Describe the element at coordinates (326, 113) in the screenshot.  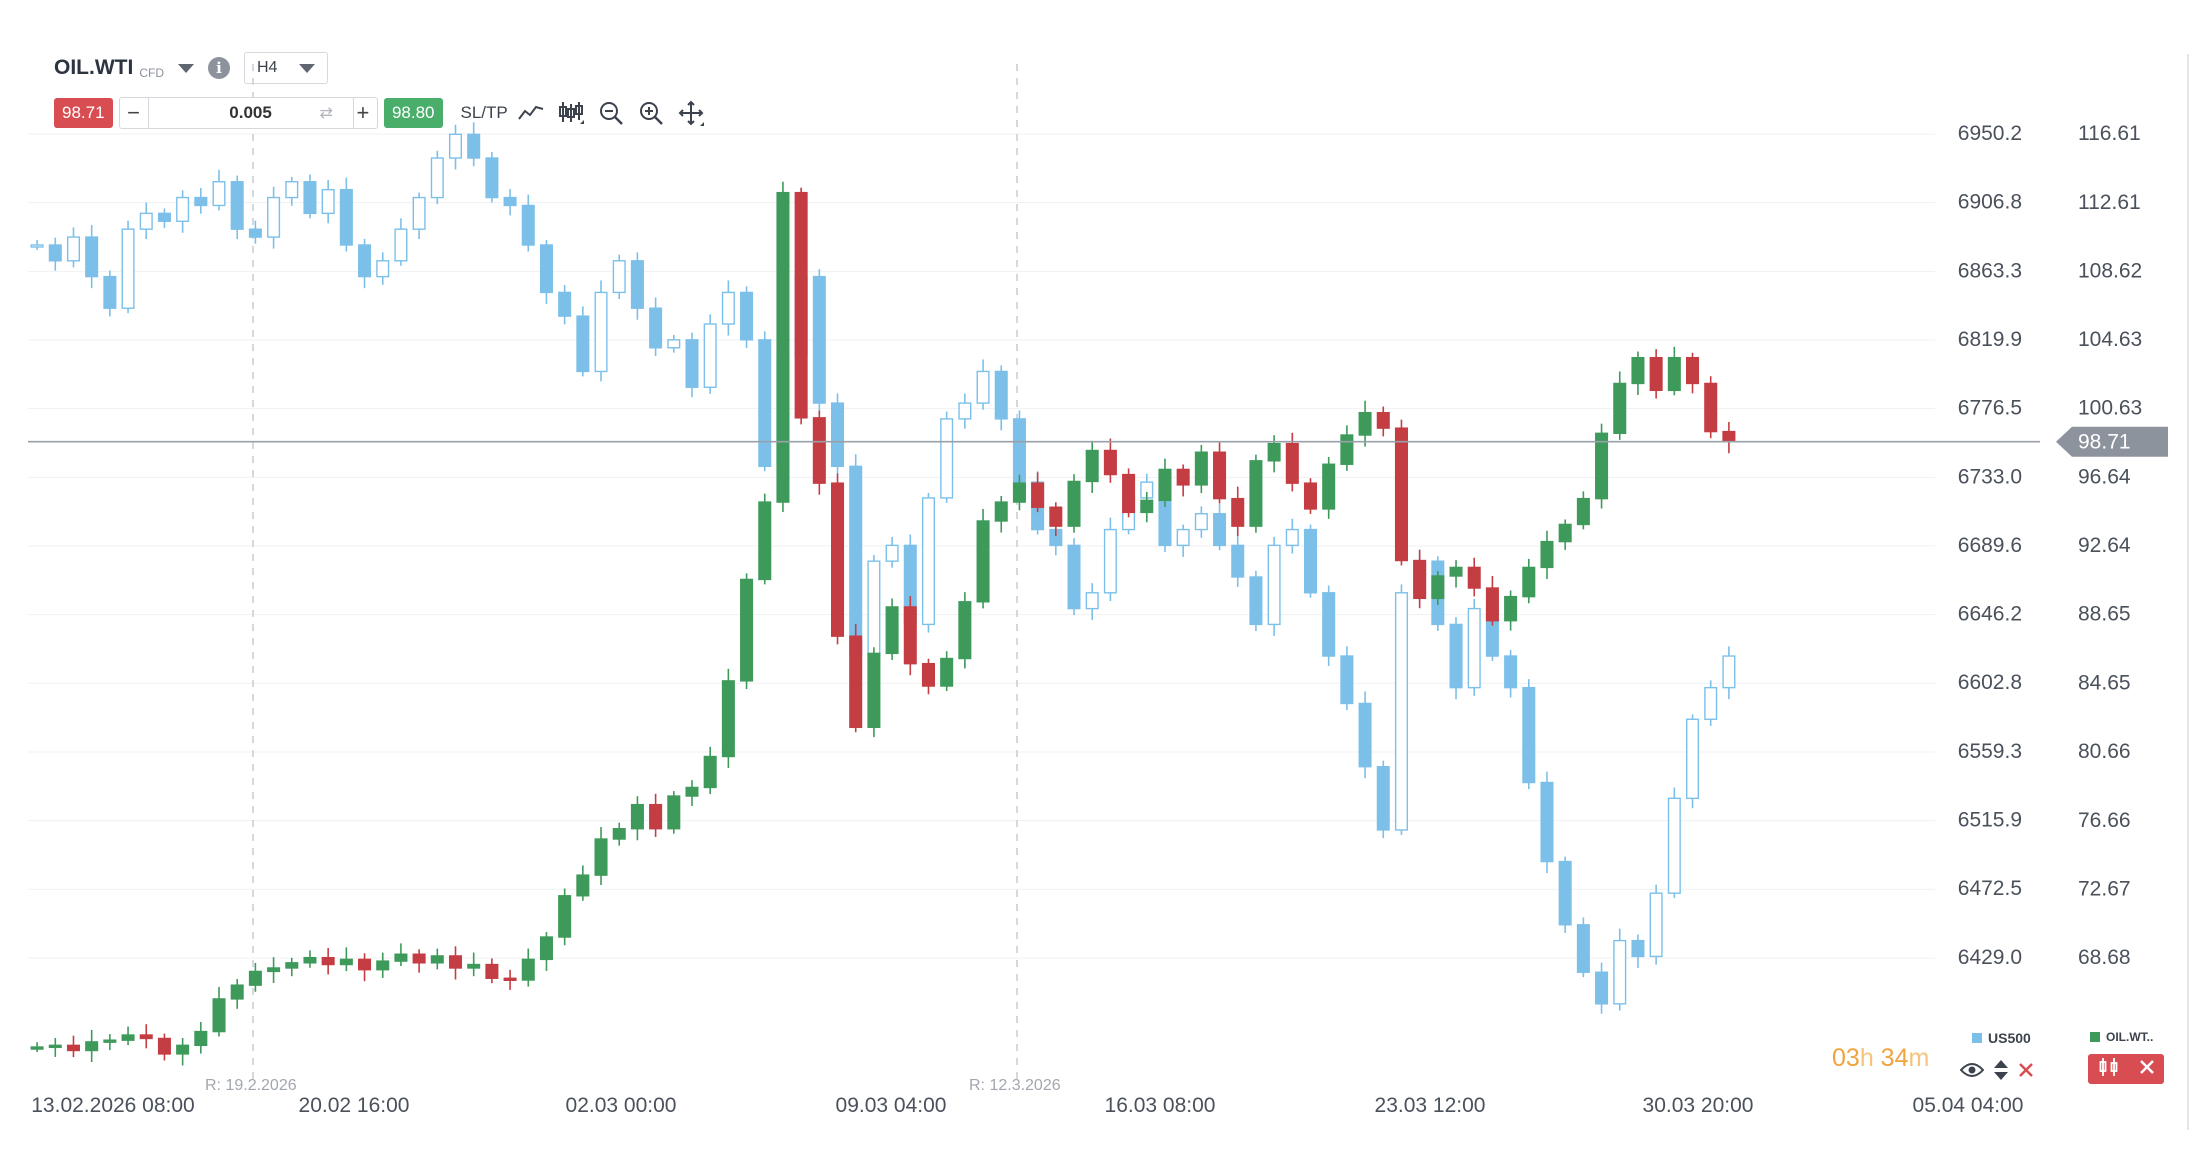
I see `swap-icon: ⇄` at that location.